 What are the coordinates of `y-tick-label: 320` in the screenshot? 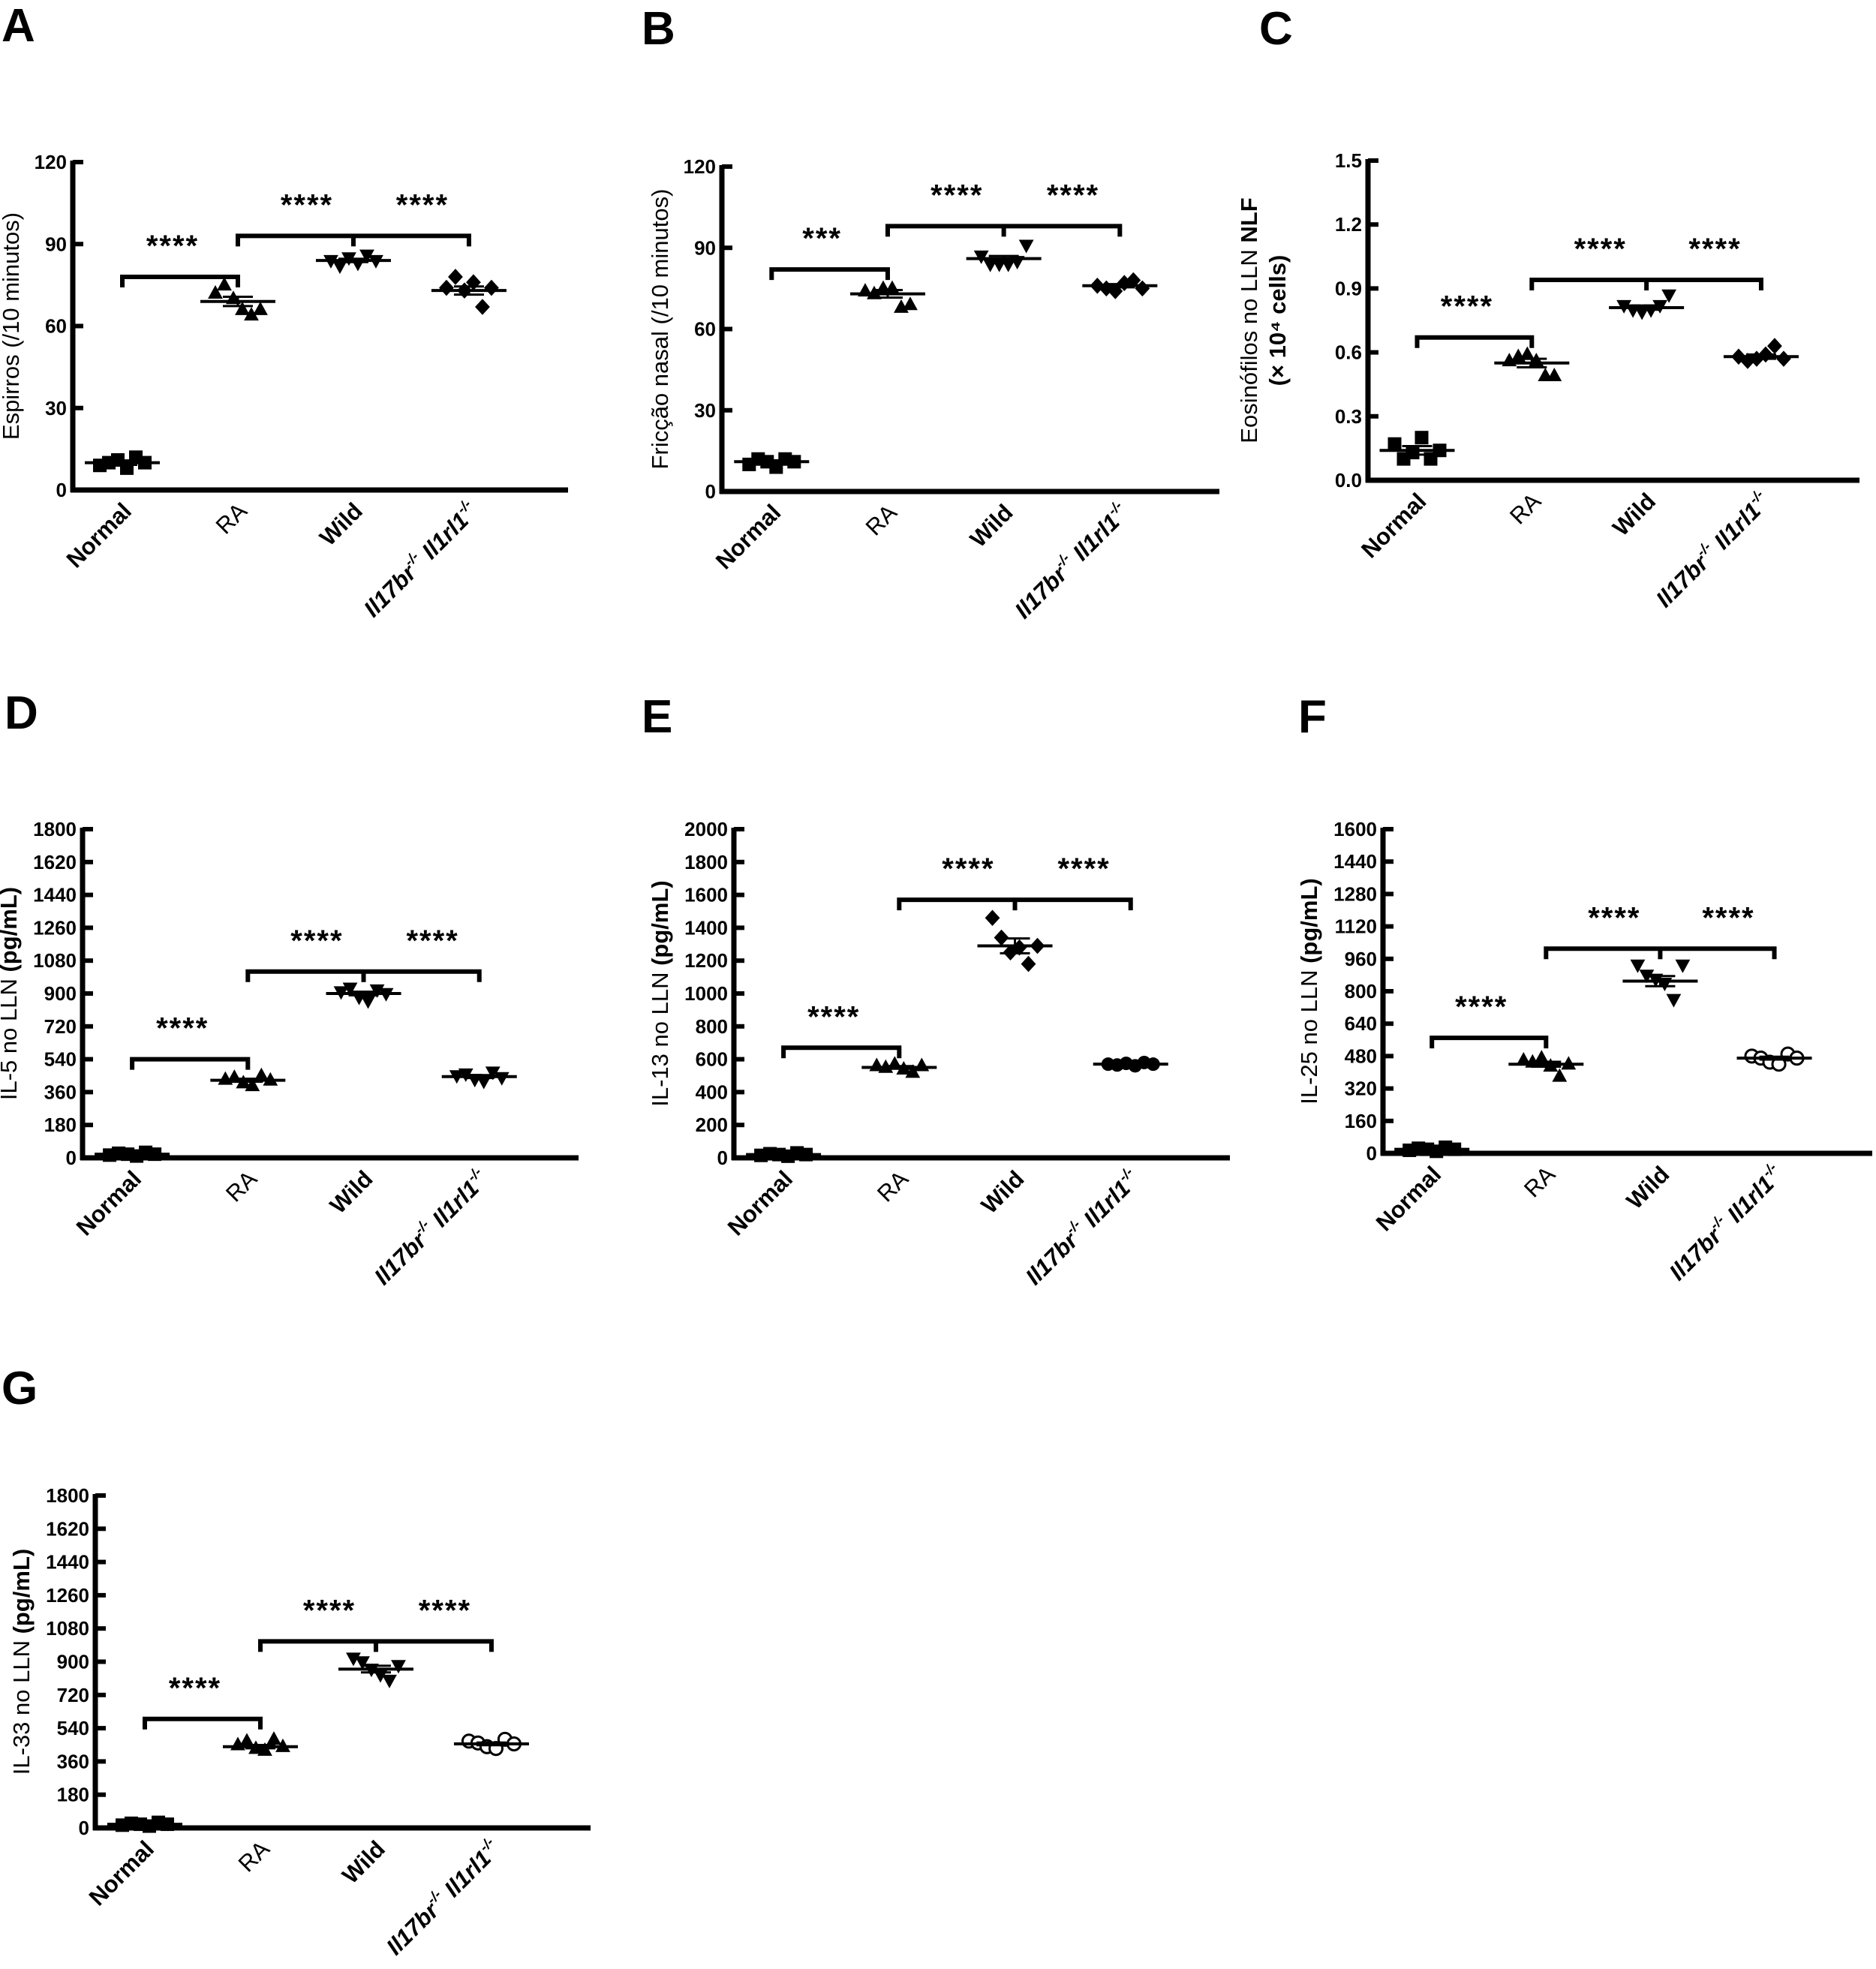 It's located at (1361, 1089).